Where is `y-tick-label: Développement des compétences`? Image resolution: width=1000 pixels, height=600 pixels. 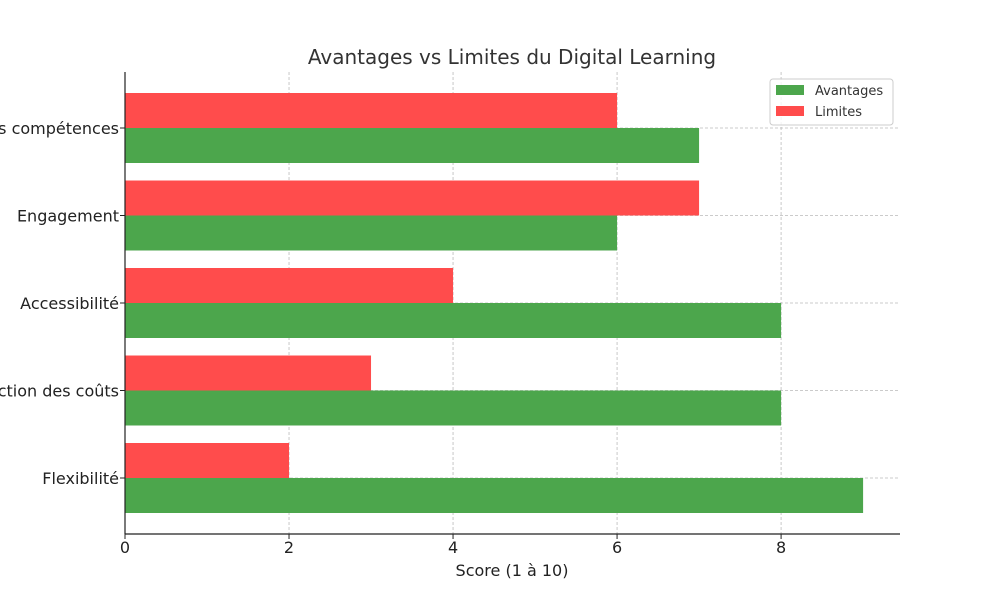 y-tick-label: Développement des compétences is located at coordinates (59, 128).